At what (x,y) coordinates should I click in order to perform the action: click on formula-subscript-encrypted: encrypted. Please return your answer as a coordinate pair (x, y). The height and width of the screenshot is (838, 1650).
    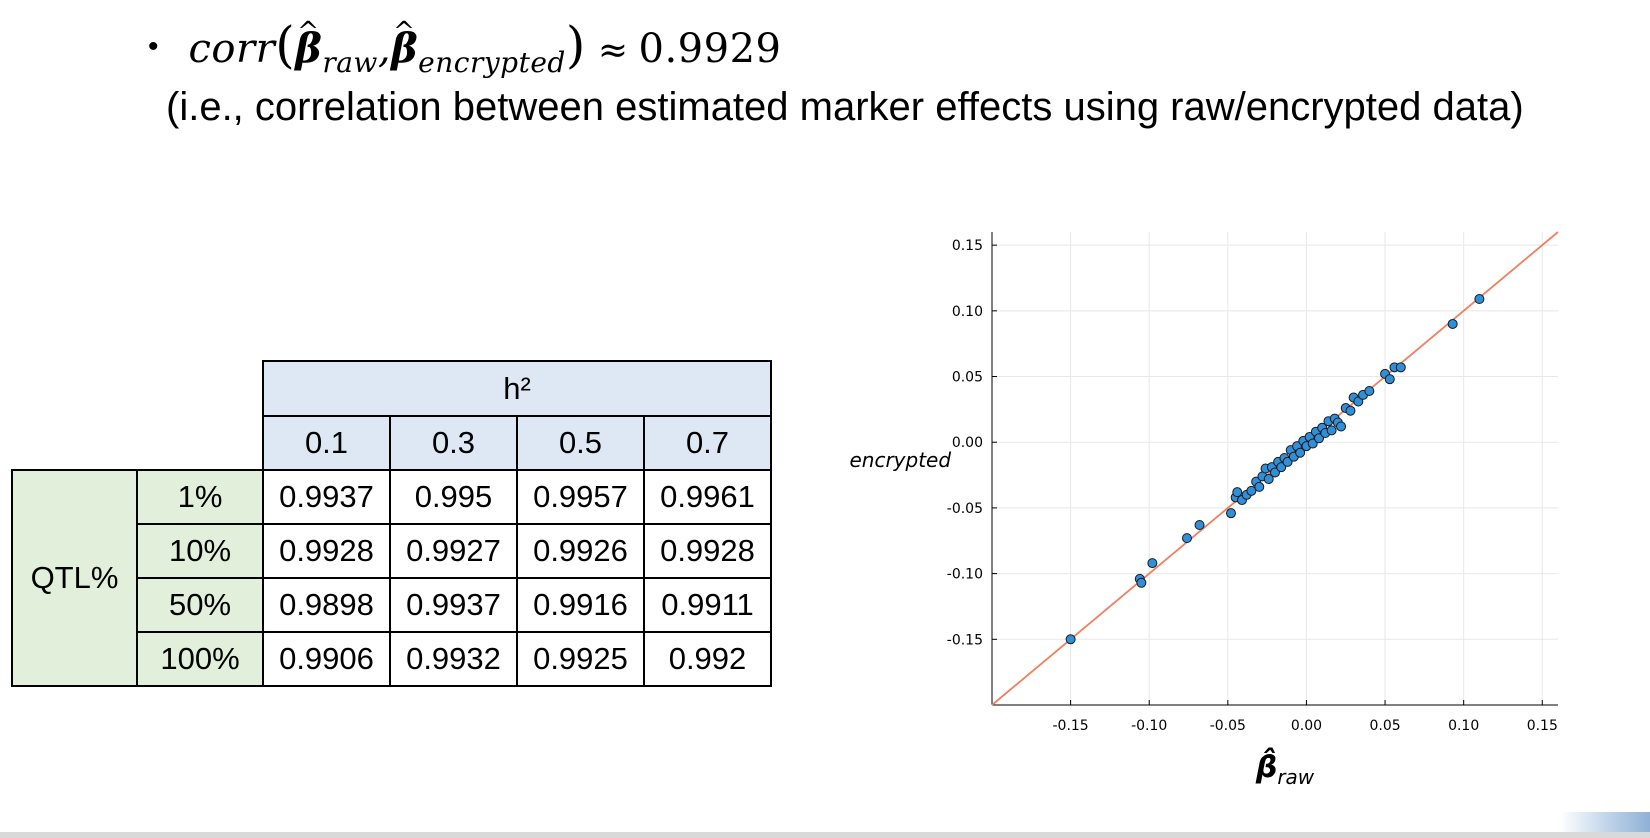
    Looking at the image, I should click on (492, 62).